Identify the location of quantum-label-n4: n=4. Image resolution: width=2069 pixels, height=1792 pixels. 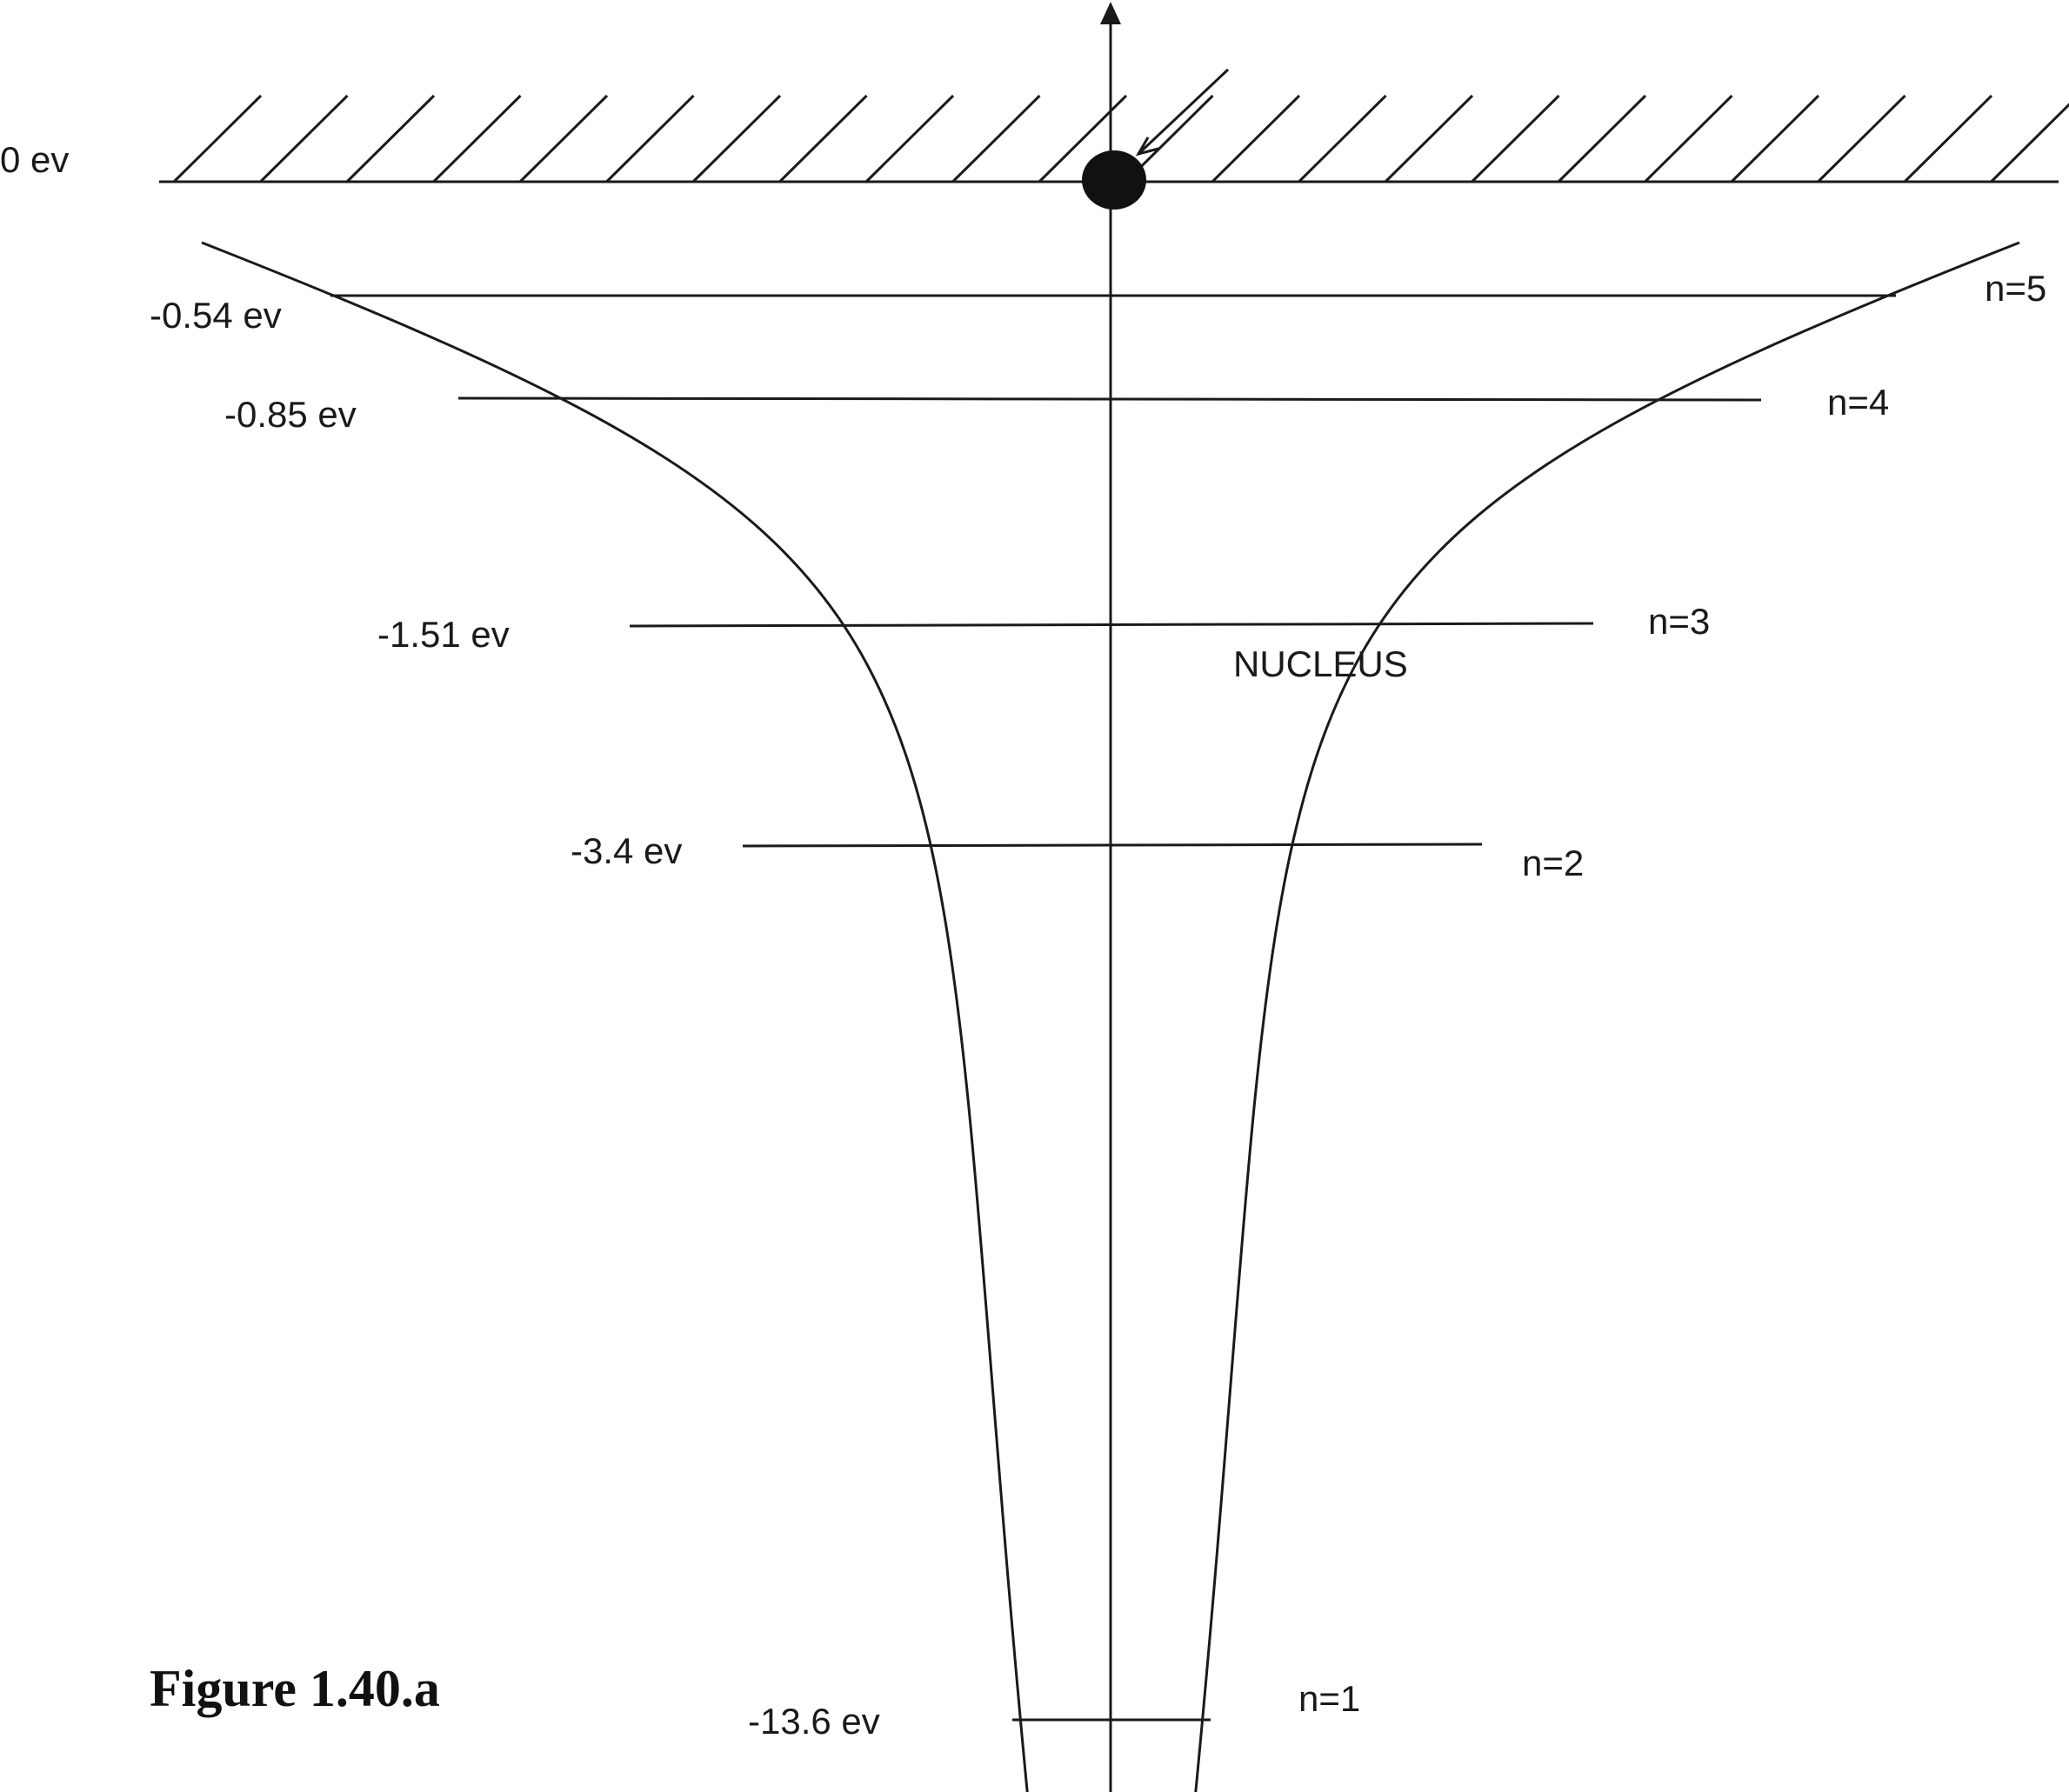
(1858, 402).